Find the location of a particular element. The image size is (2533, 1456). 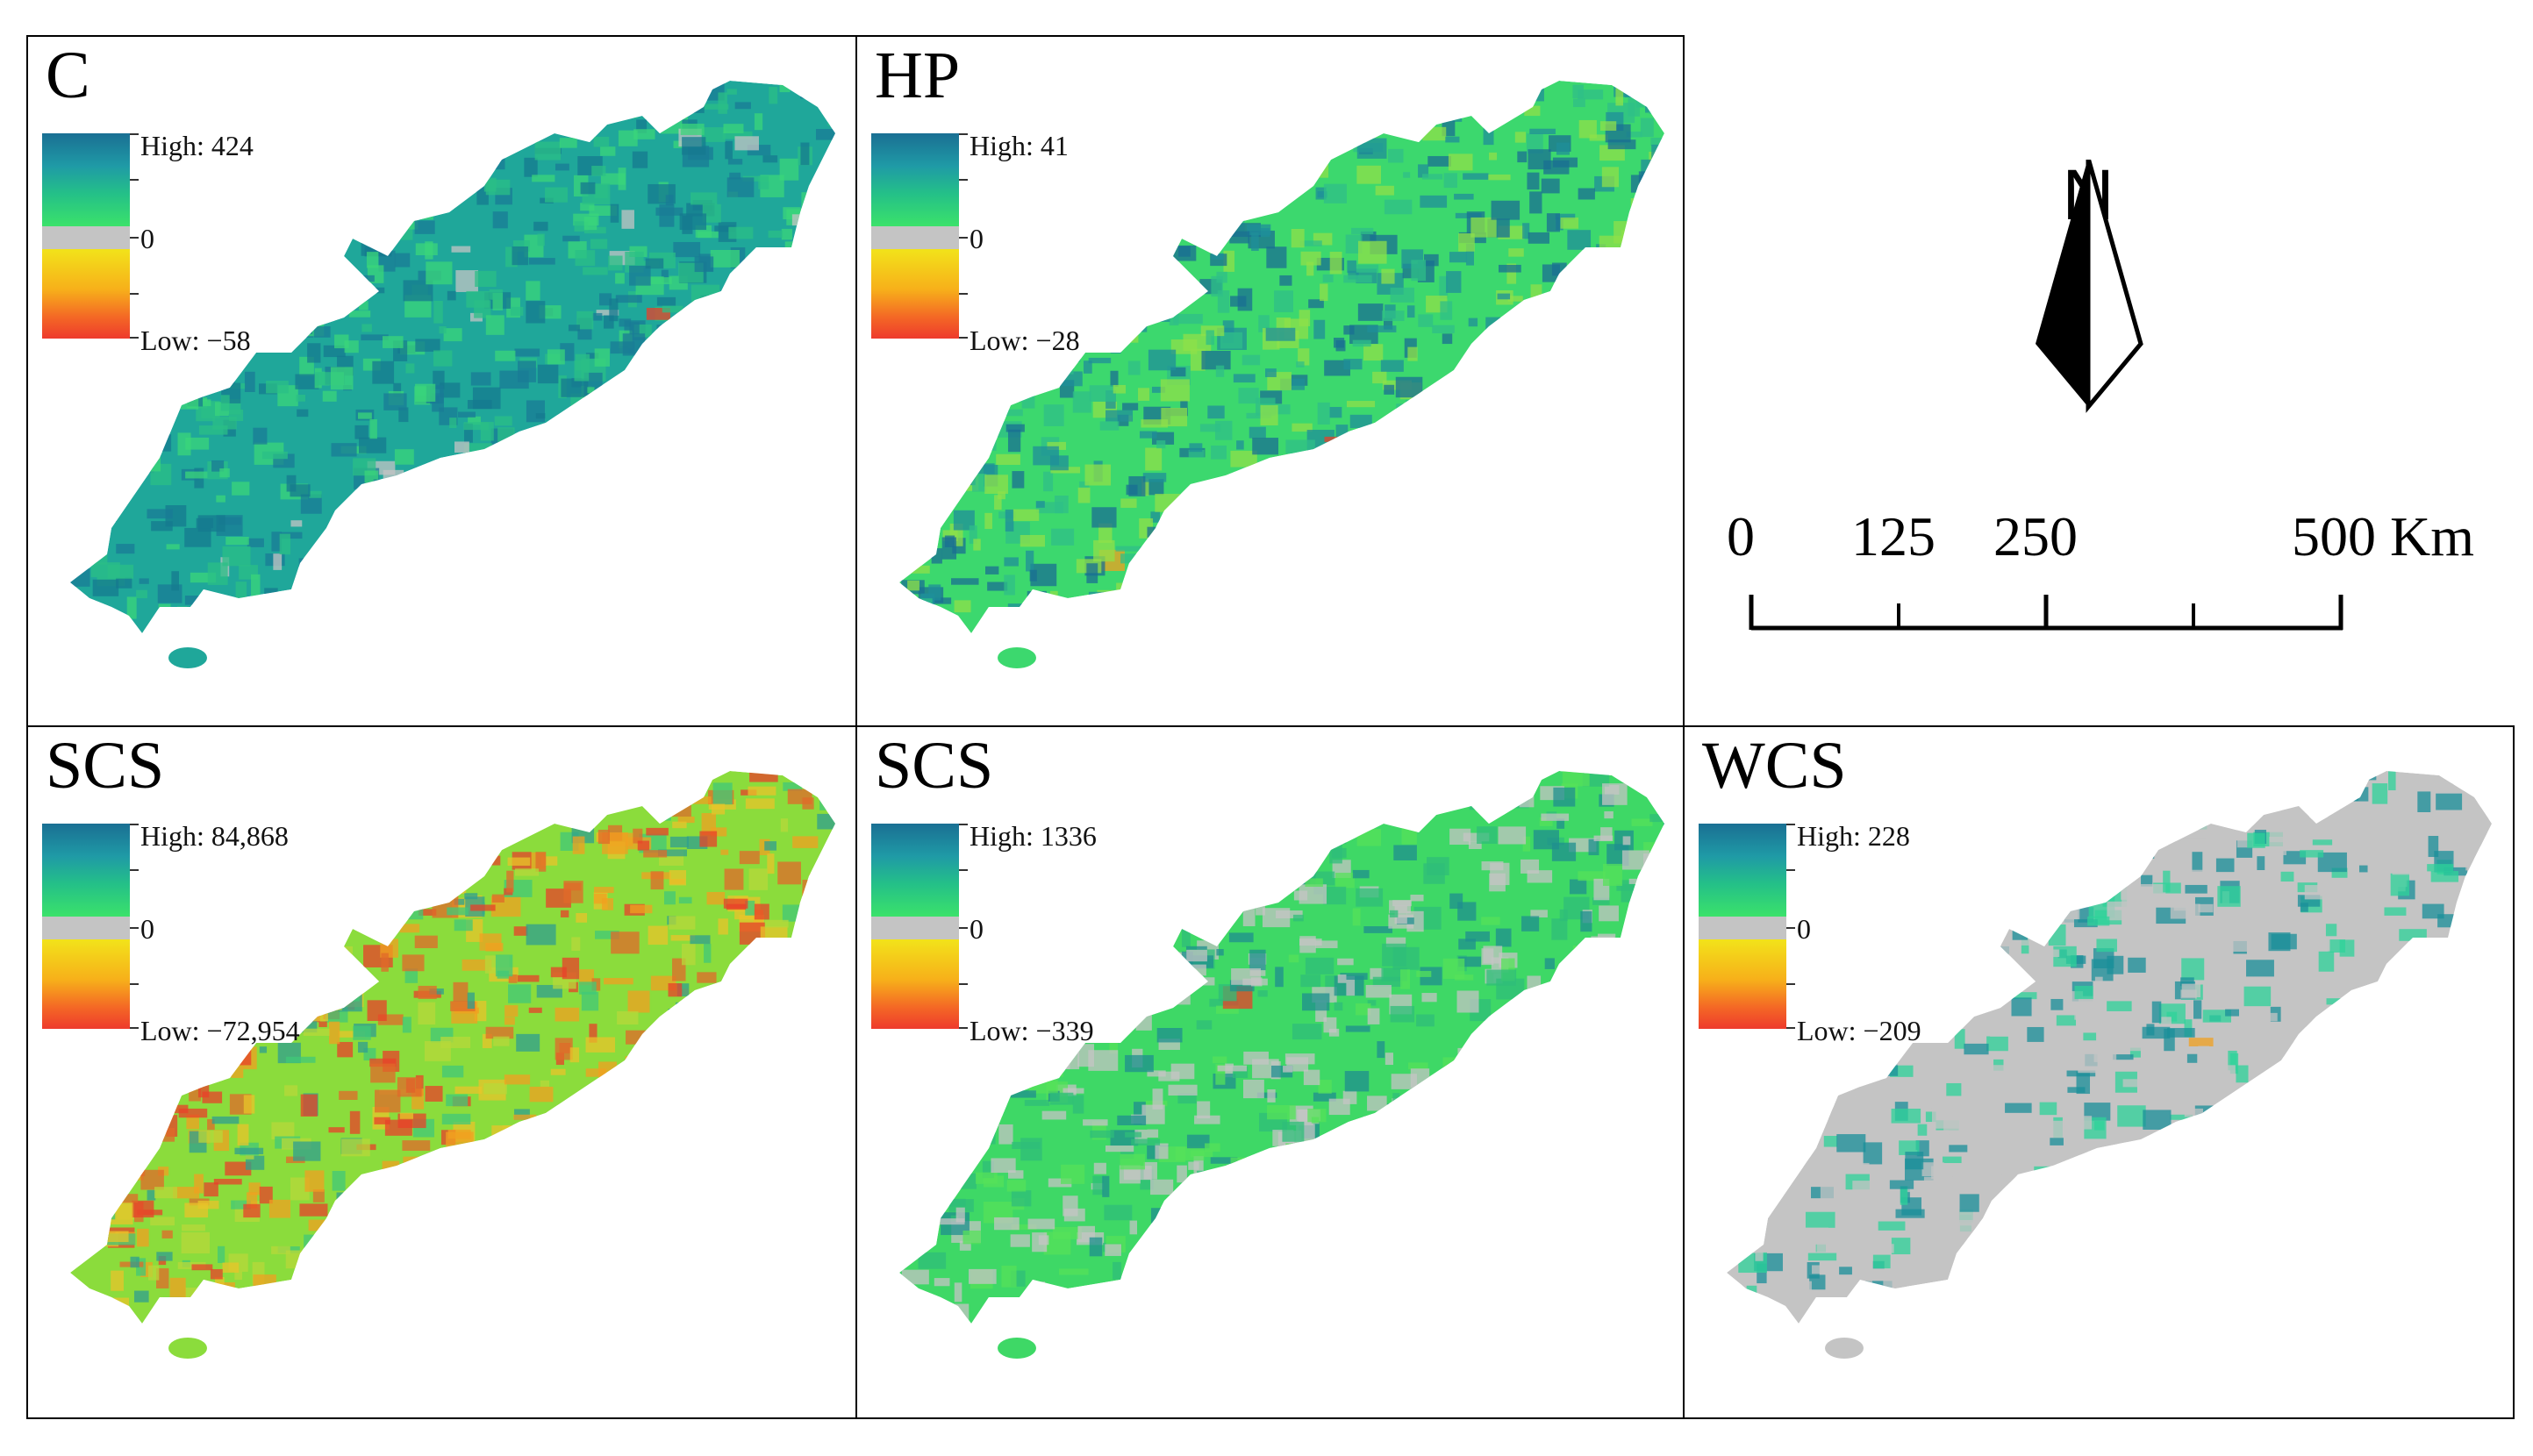

frame-bottom is located at coordinates (1270, 1418).